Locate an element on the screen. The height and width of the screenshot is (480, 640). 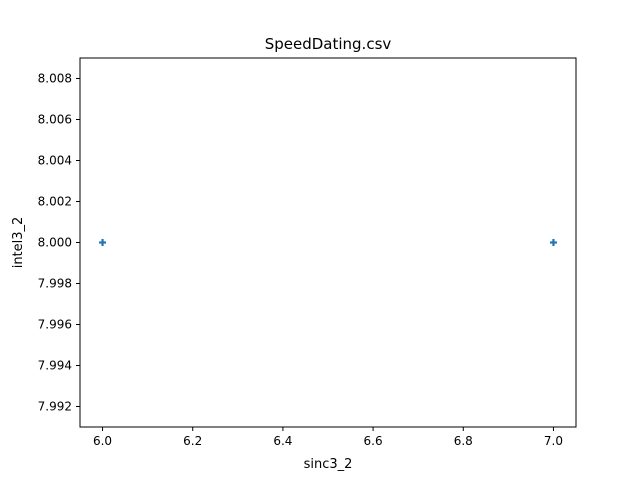
x-axis-label: sinc3_2 is located at coordinates (328, 464).